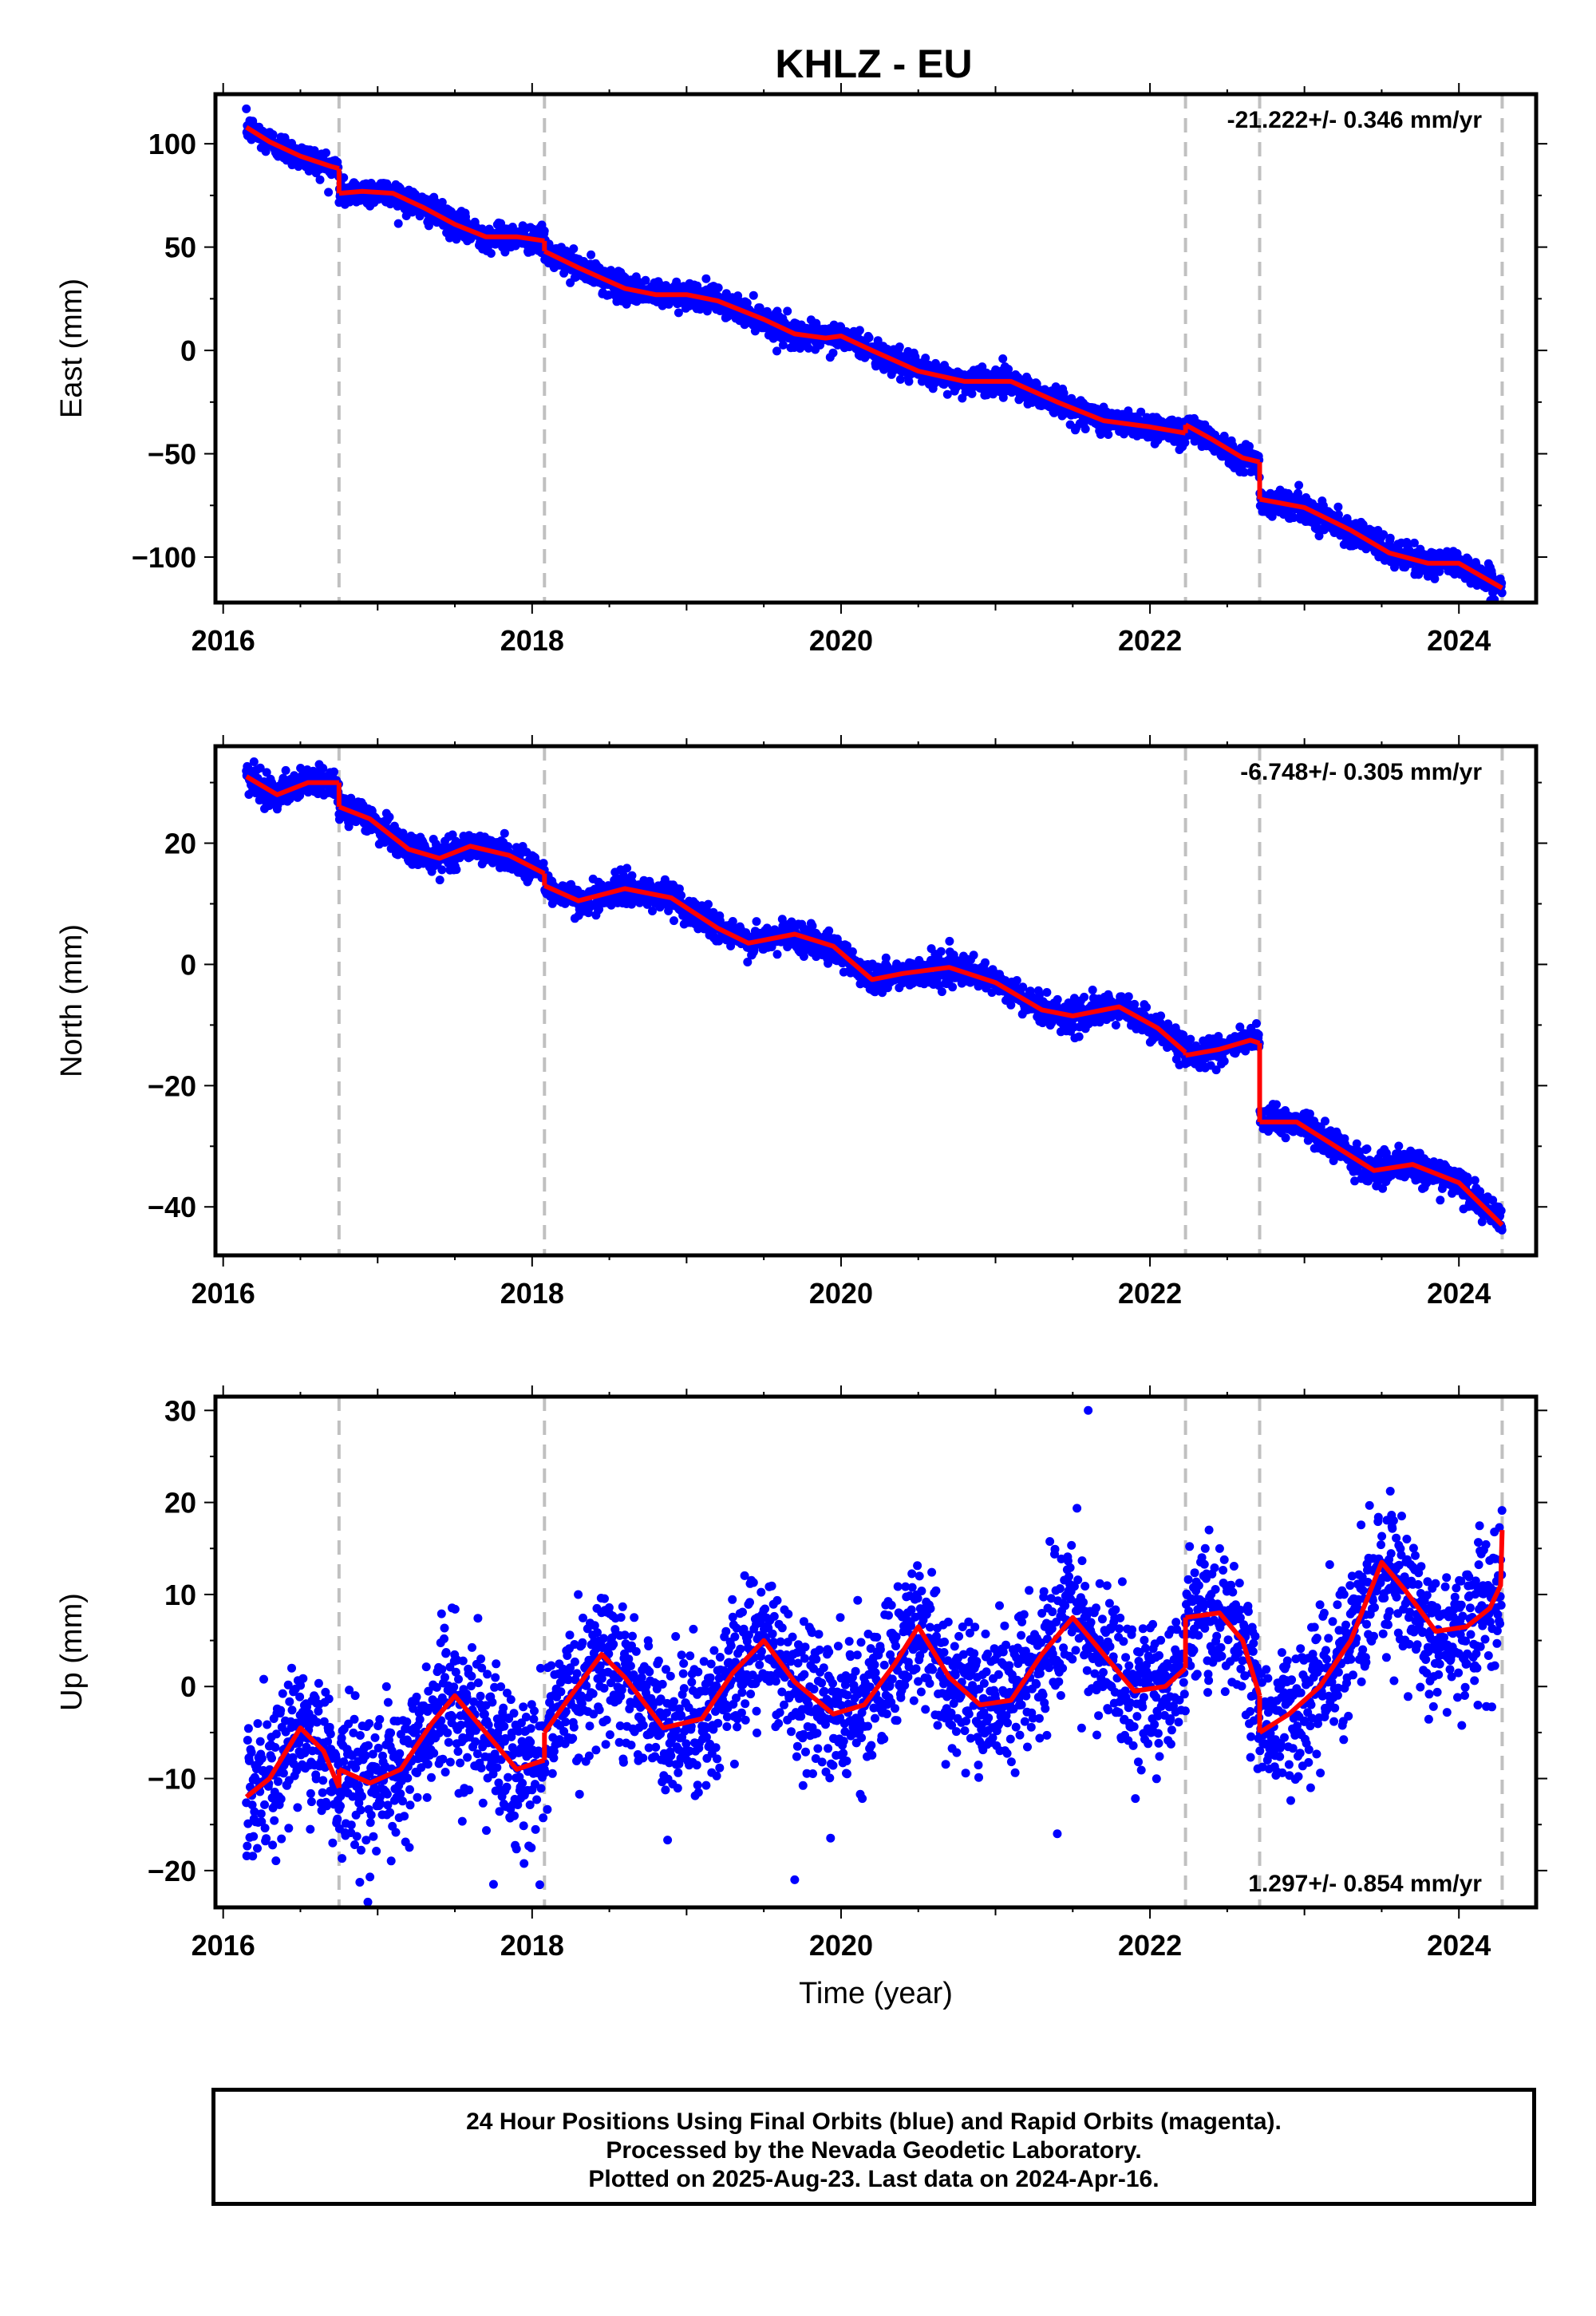 This screenshot has width=1596, height=2316. What do you see at coordinates (188, 350) in the screenshot?
I see `y-tick-label: 0` at bounding box center [188, 350].